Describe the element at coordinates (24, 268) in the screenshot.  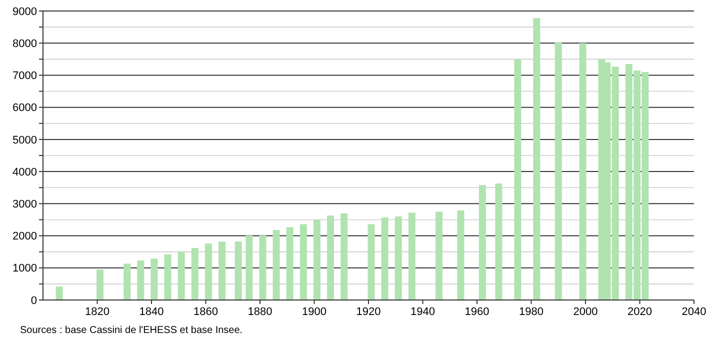
I see `y-tick-label: 1000` at that location.